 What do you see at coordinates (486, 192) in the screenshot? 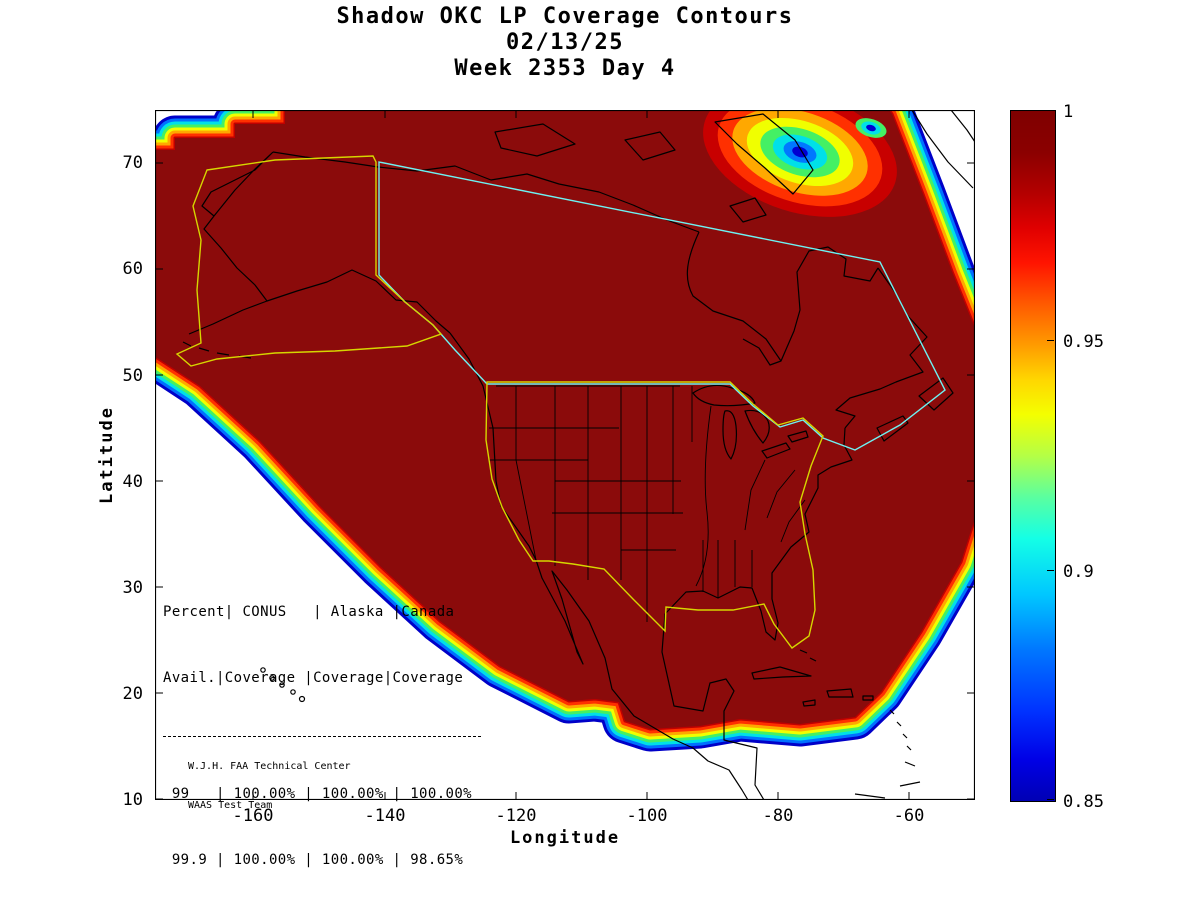
I see `arctic-coast` at bounding box center [486, 192].